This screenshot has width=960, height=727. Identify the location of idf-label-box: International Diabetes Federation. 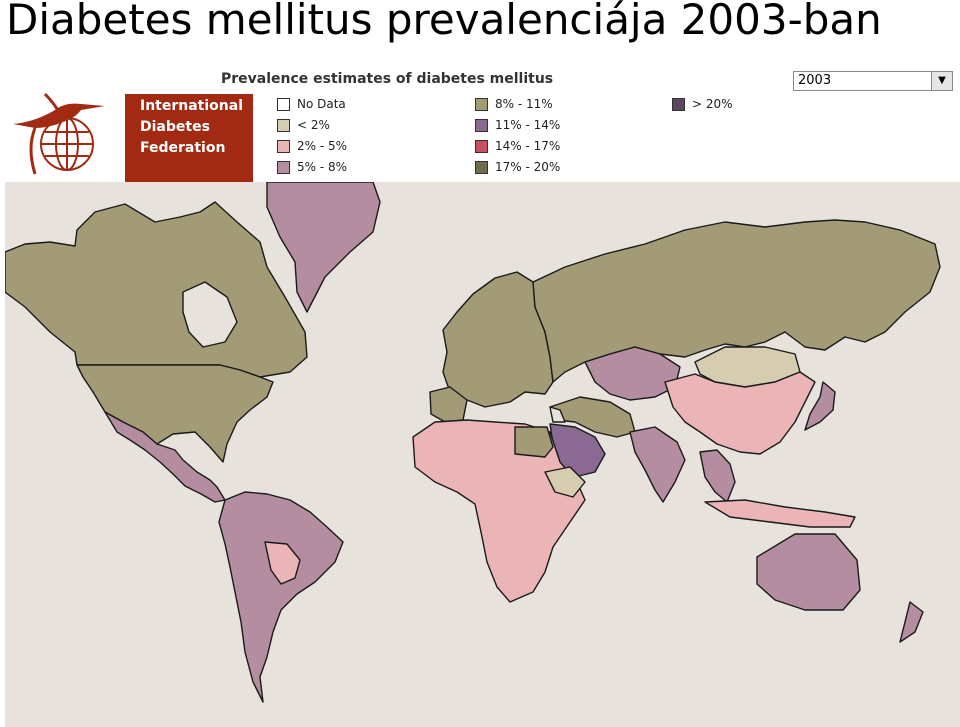
(189, 138).